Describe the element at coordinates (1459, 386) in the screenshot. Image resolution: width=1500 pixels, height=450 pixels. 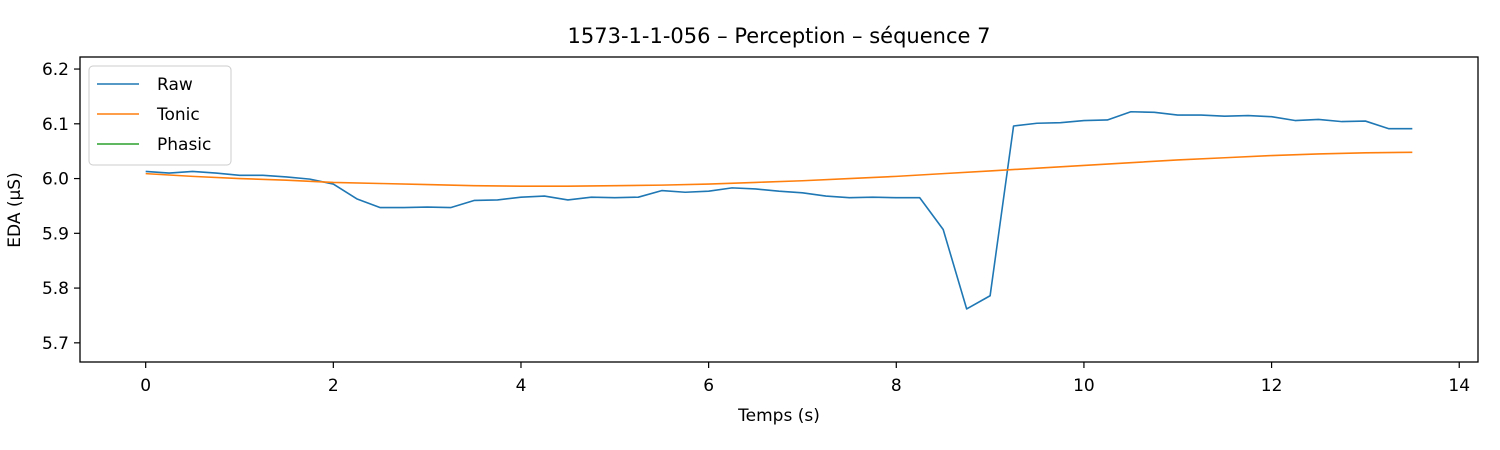
I see `x-tick-label: 14` at that location.